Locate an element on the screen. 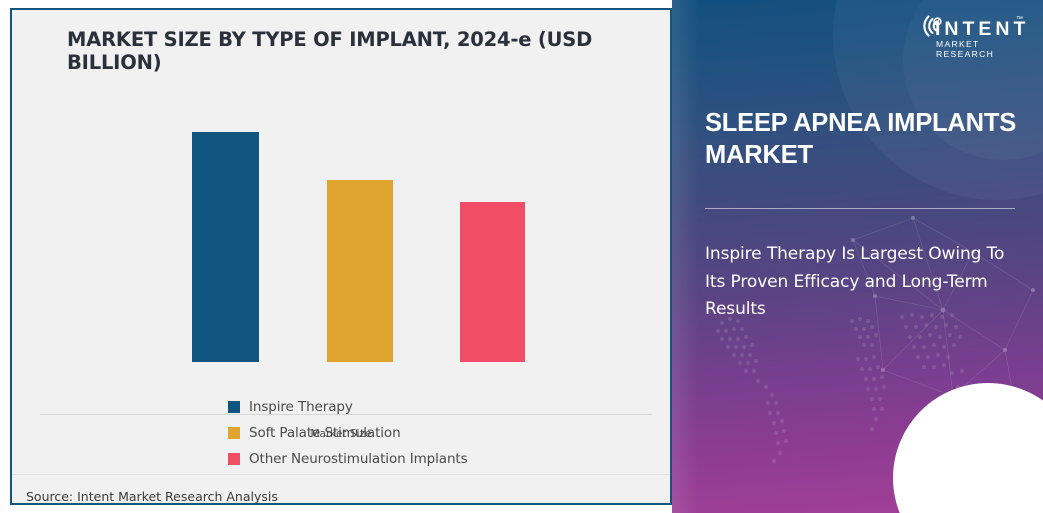 The width and height of the screenshot is (1043, 513). logo-wordmark: INTENT is located at coordinates (982, 29).